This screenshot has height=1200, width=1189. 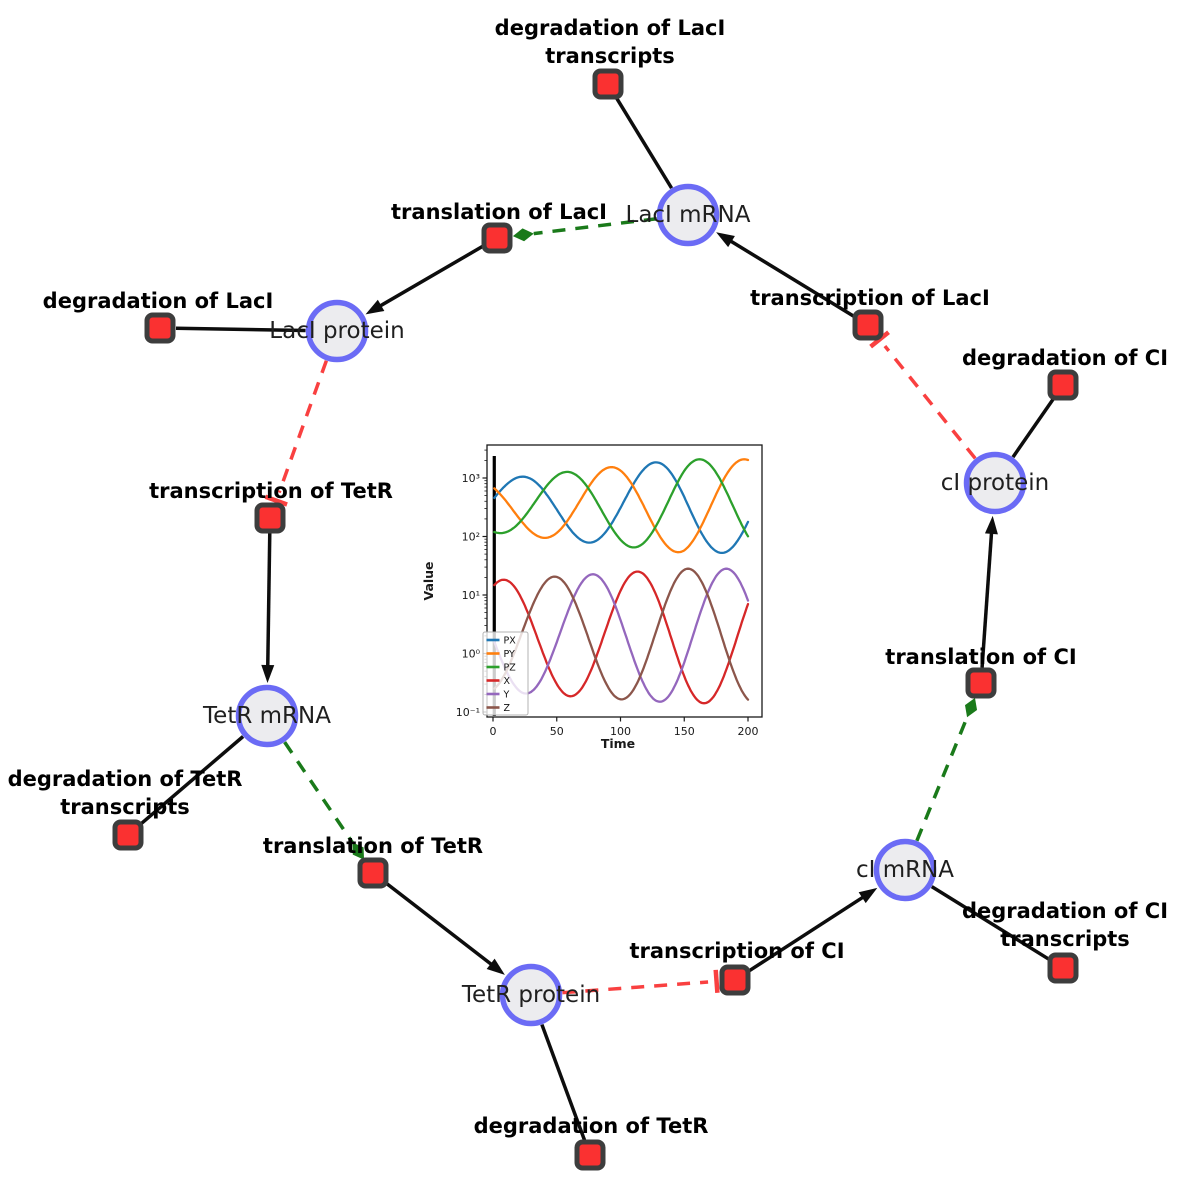 I want to click on species-label-laci-protein: LacI protein, so click(x=336, y=331).